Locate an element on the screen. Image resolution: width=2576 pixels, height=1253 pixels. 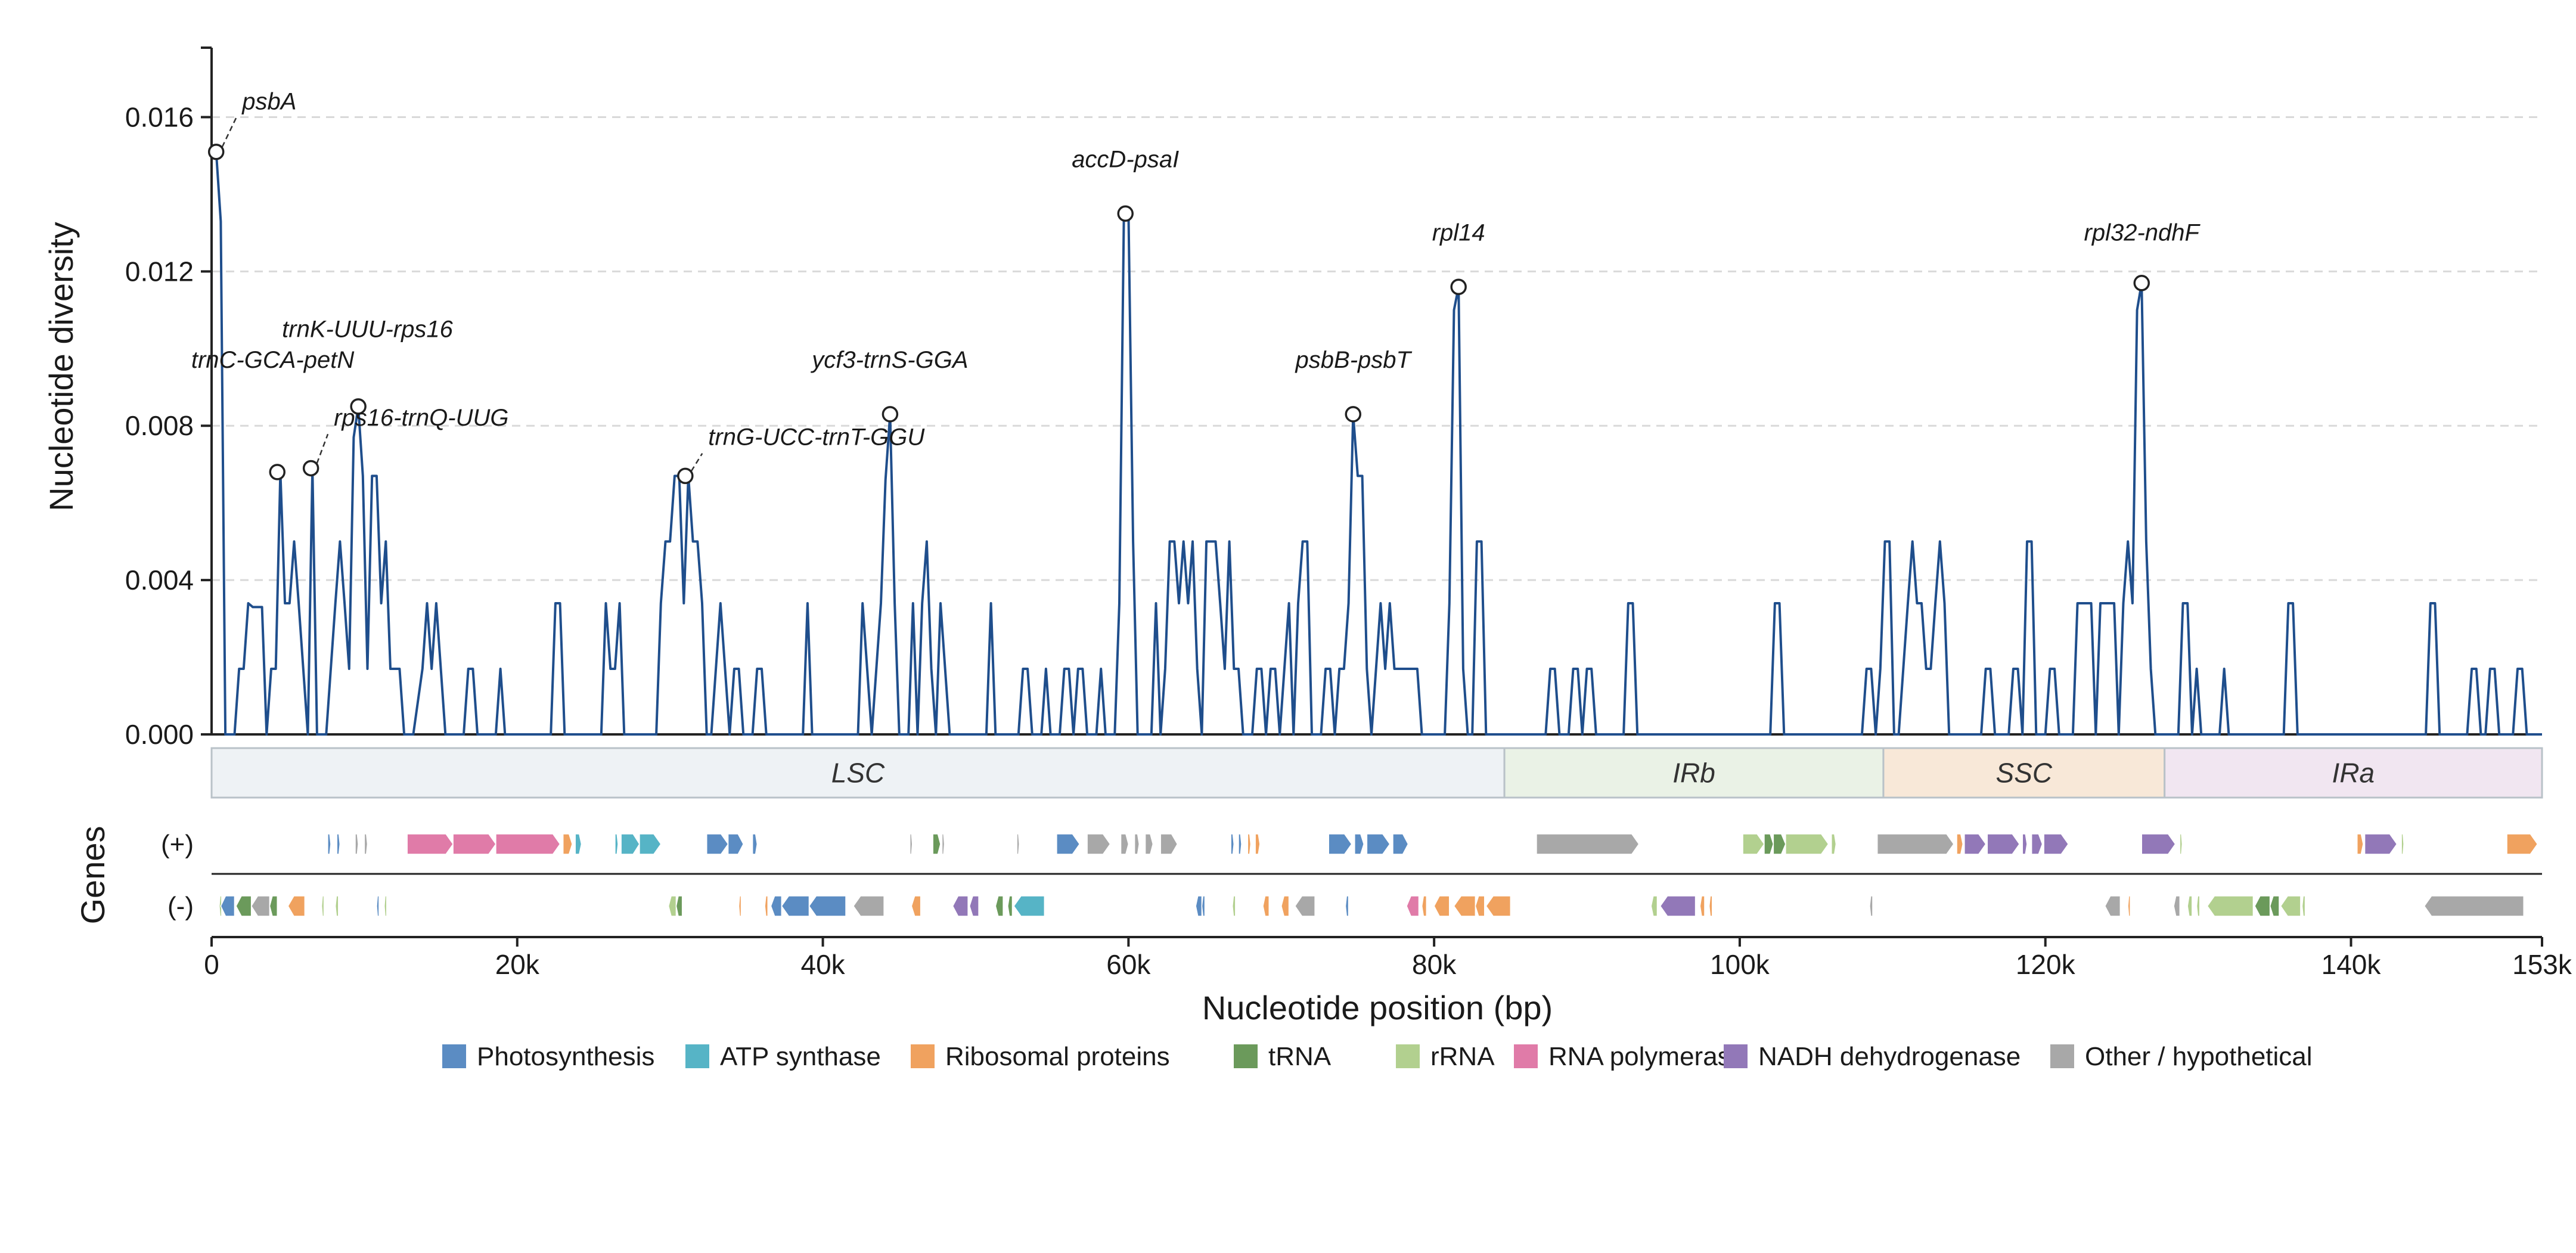
region-label: IRb is located at coordinates (1694, 773).